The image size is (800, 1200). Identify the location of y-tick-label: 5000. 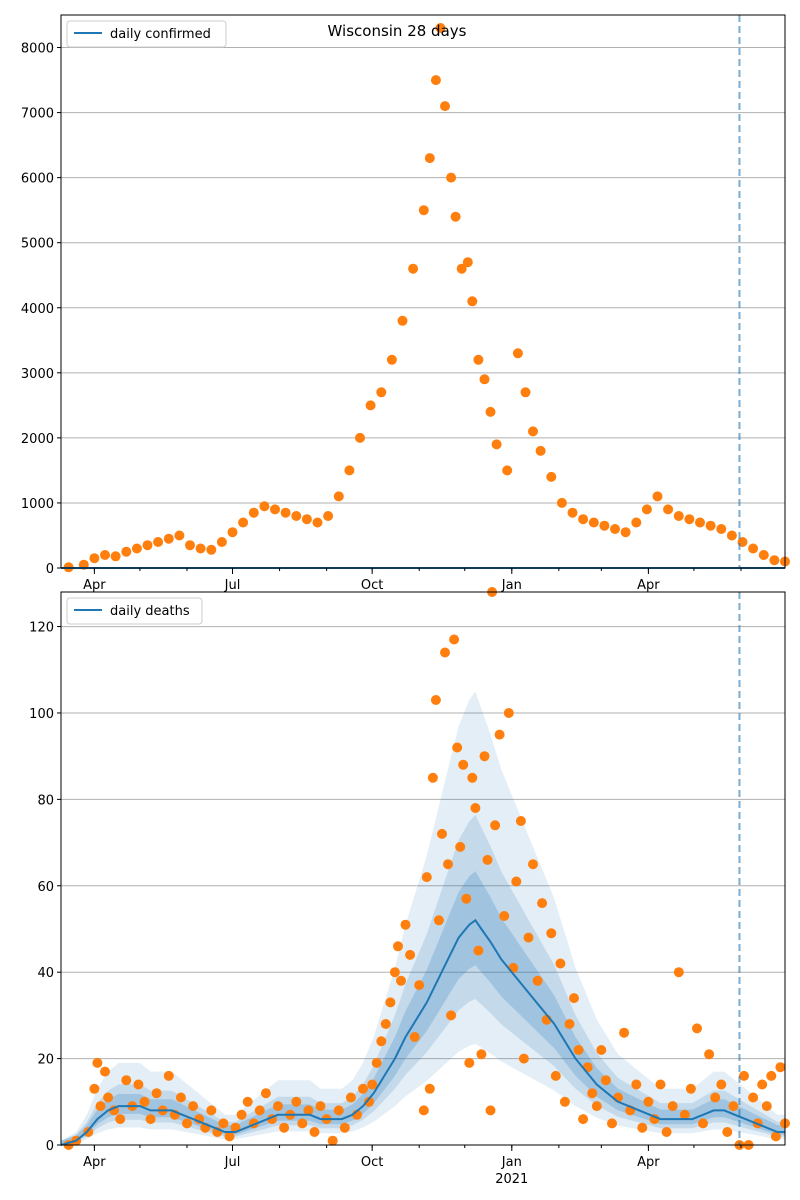
(37, 244).